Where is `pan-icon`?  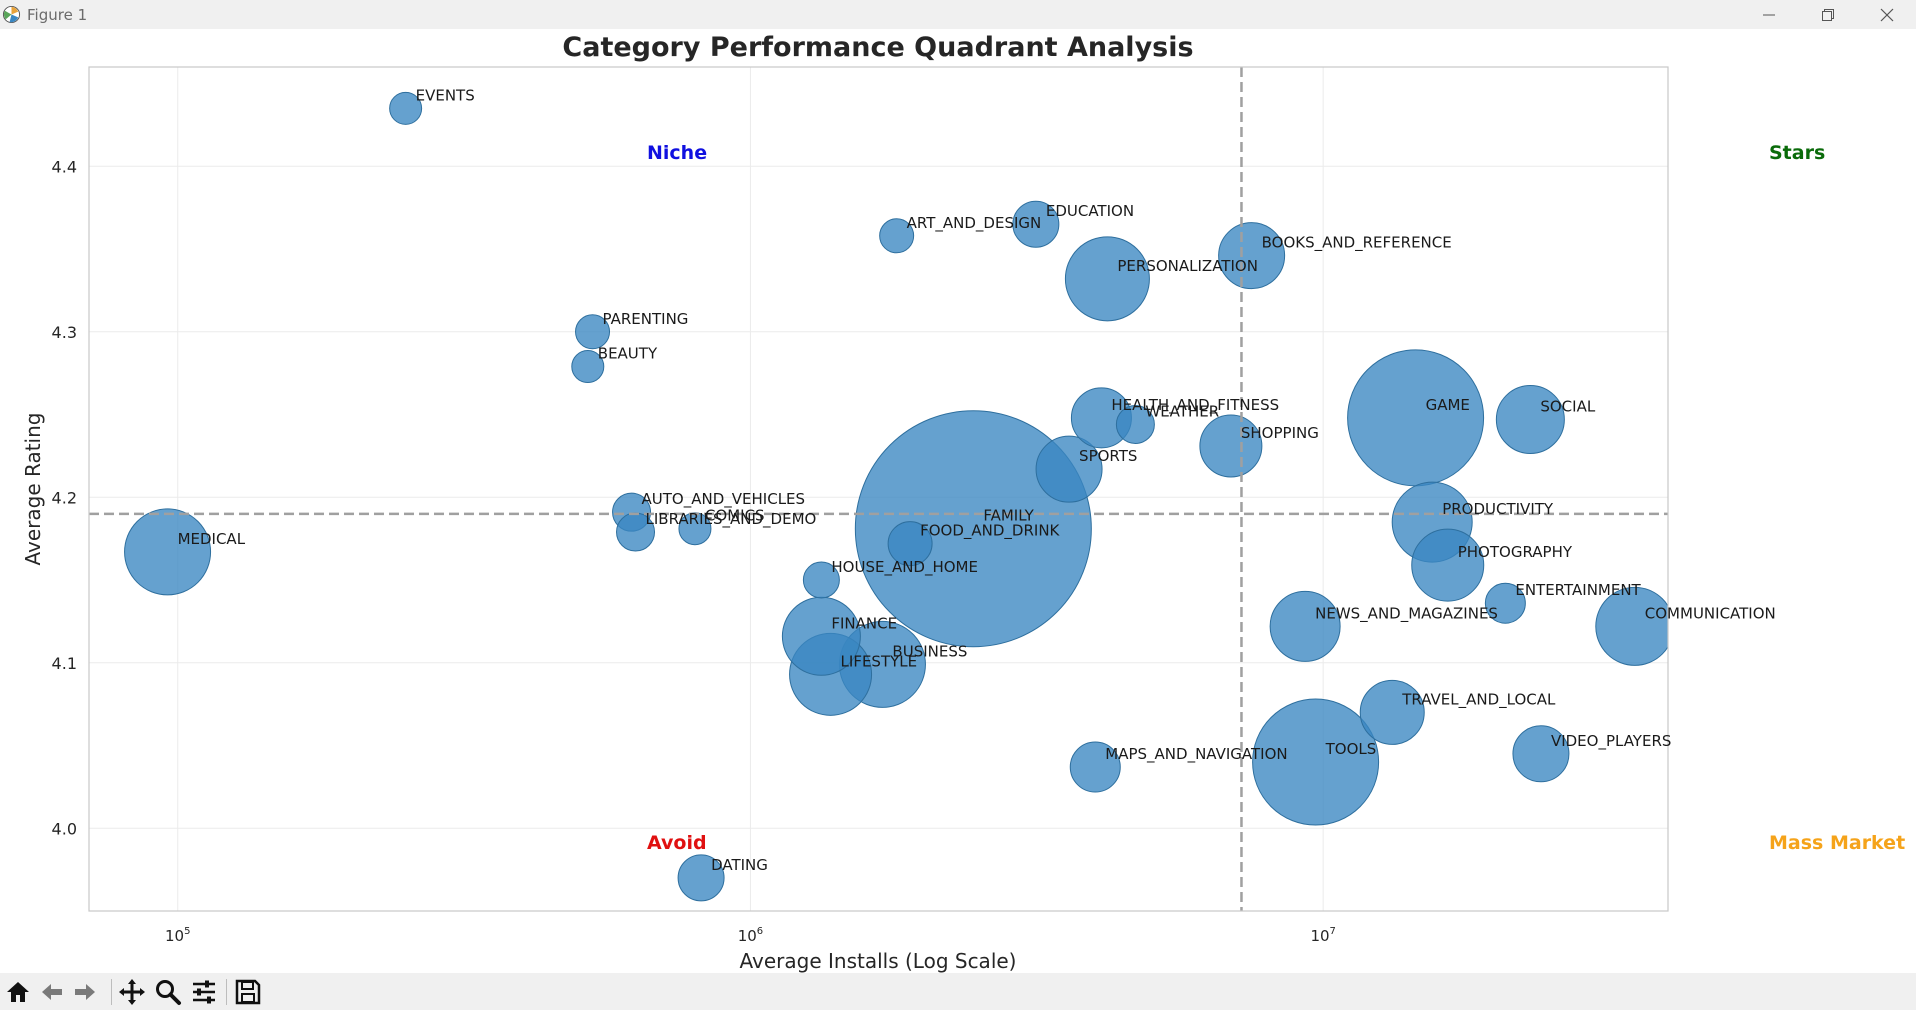
pan-icon is located at coordinates (132, 992).